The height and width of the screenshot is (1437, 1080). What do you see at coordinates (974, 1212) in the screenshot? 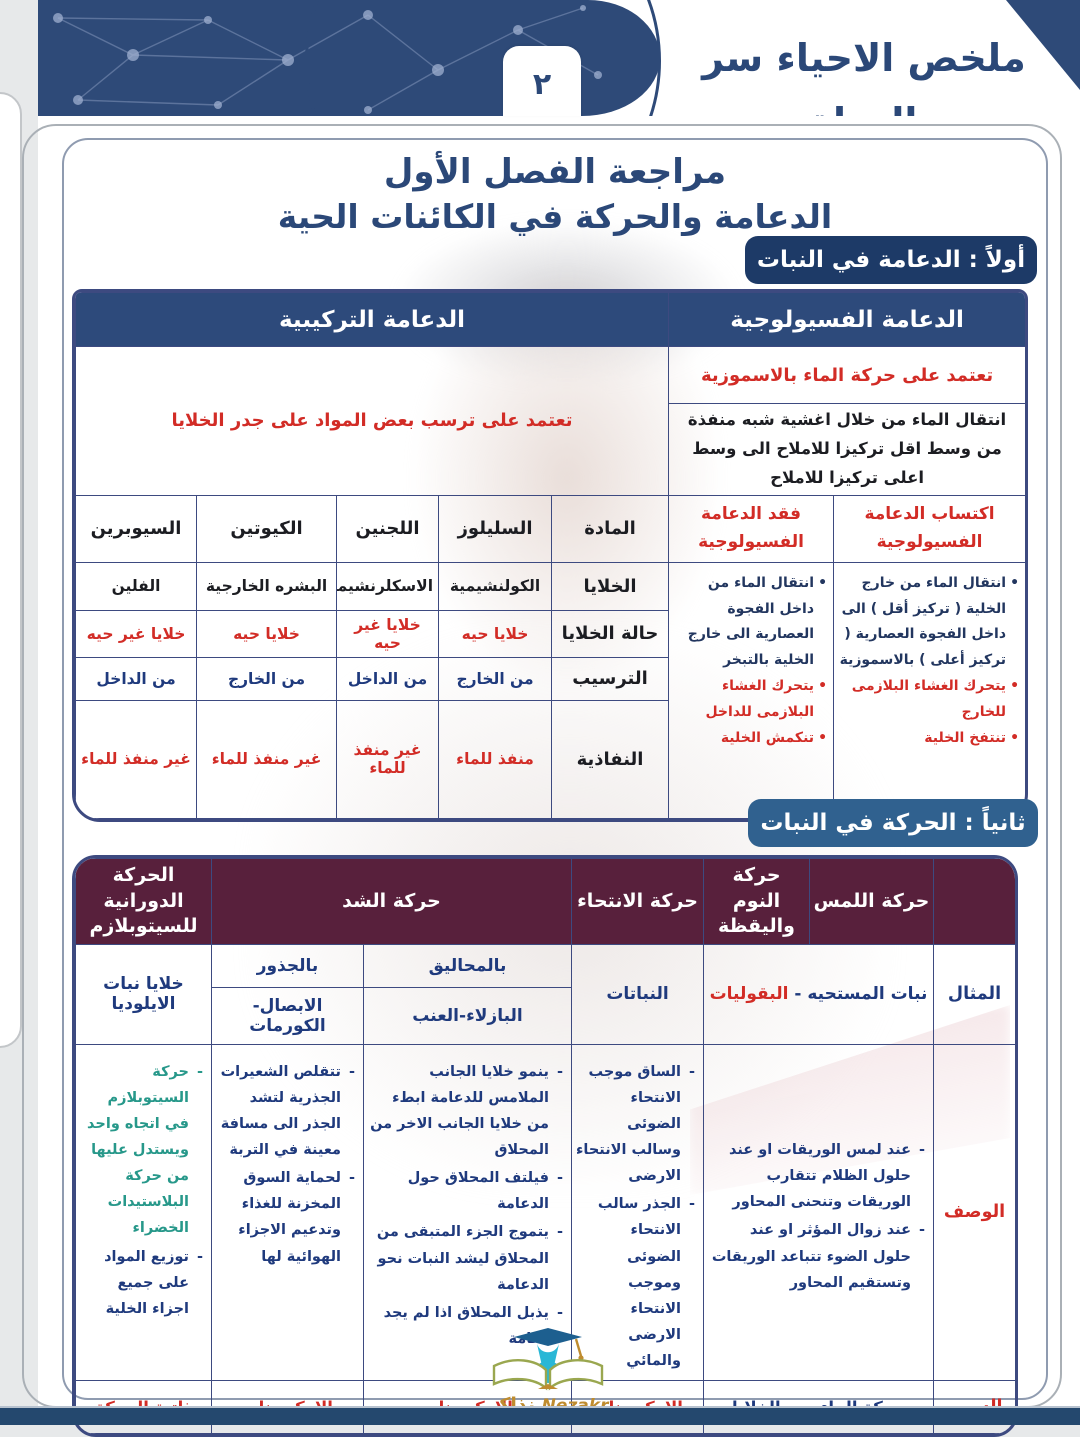
I see `row-label-description: الوصف` at bounding box center [974, 1212].